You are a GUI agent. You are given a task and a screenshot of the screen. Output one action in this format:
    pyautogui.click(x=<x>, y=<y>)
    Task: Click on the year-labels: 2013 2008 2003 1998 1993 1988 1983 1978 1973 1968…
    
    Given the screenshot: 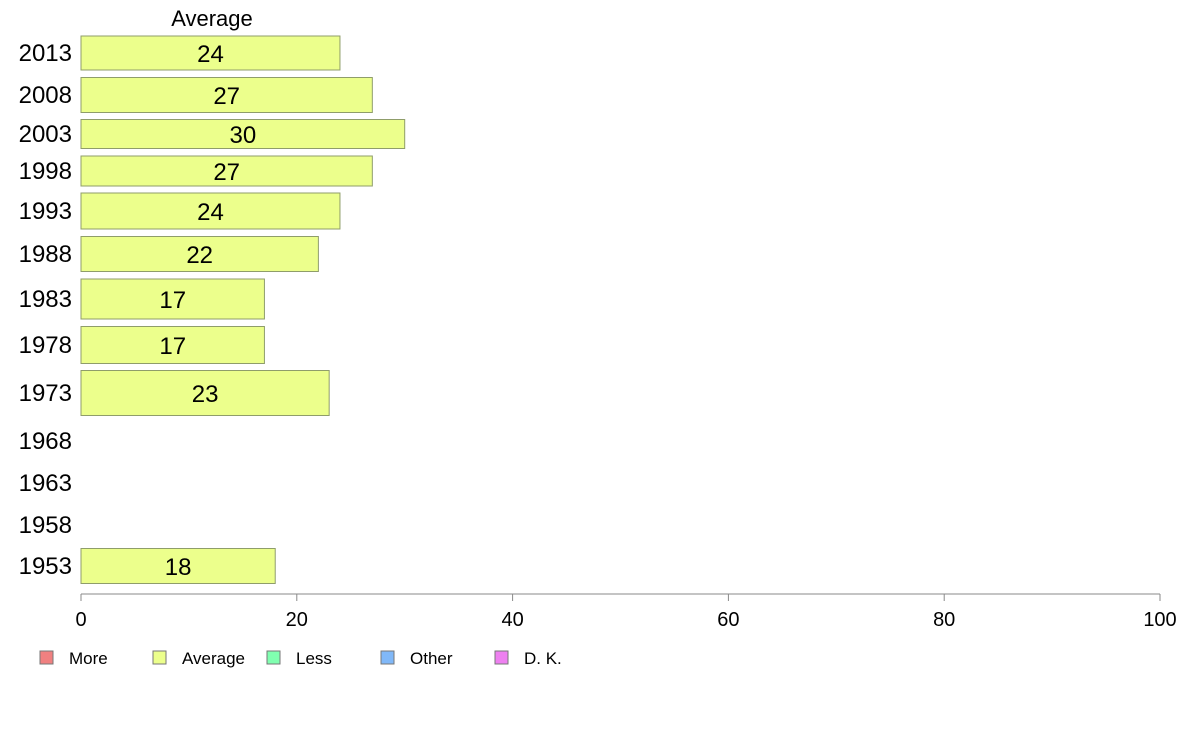 What is the action you would take?
    pyautogui.click(x=45, y=310)
    